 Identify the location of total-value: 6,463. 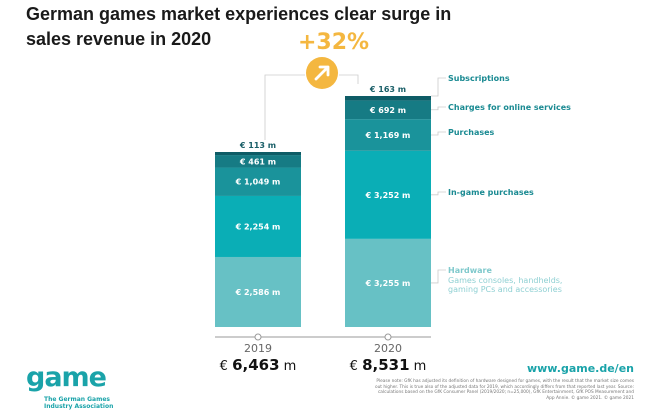
(256, 365).